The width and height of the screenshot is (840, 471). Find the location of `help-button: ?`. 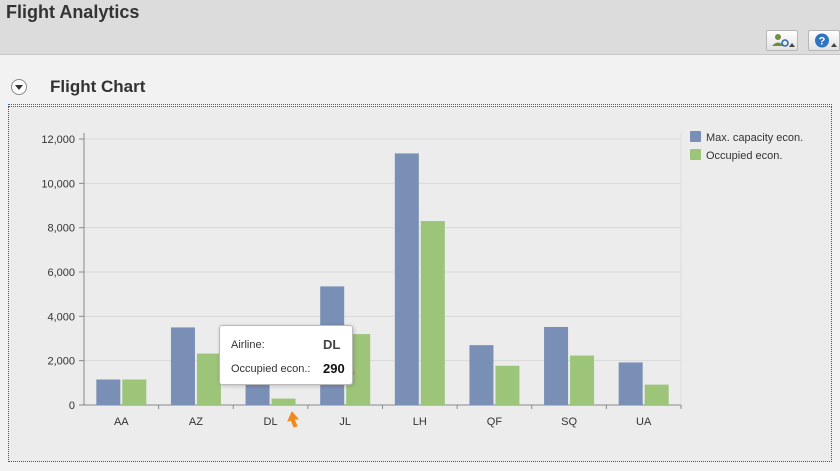

help-button: ? is located at coordinates (824, 40).